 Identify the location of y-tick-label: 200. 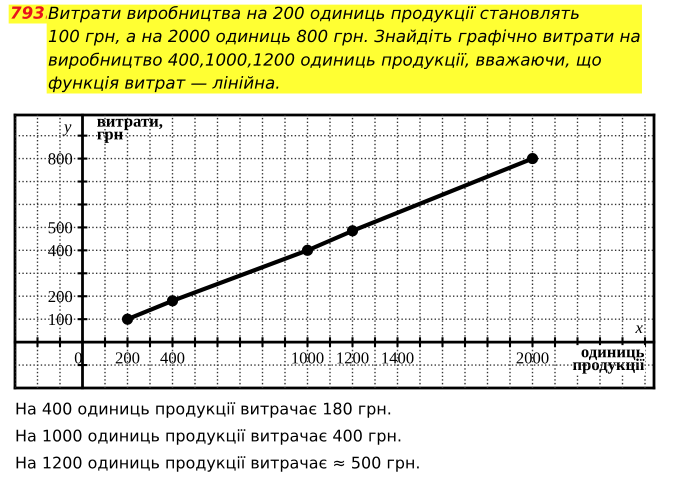
(60, 296).